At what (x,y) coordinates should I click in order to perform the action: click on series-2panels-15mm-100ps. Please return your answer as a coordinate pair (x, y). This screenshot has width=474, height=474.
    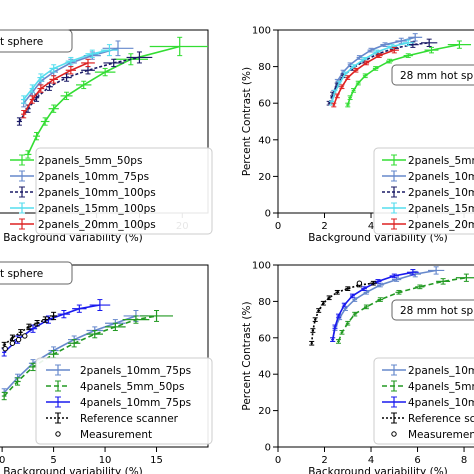
    Looking at the image, I should click on (69, 74).